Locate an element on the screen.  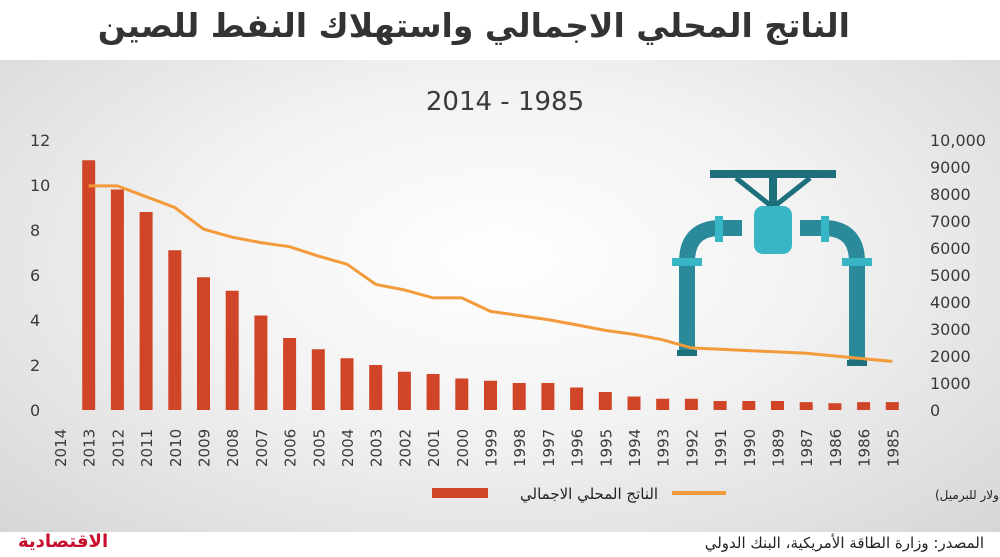
x-axis-tick: 2001 is located at coordinates (434, 448).